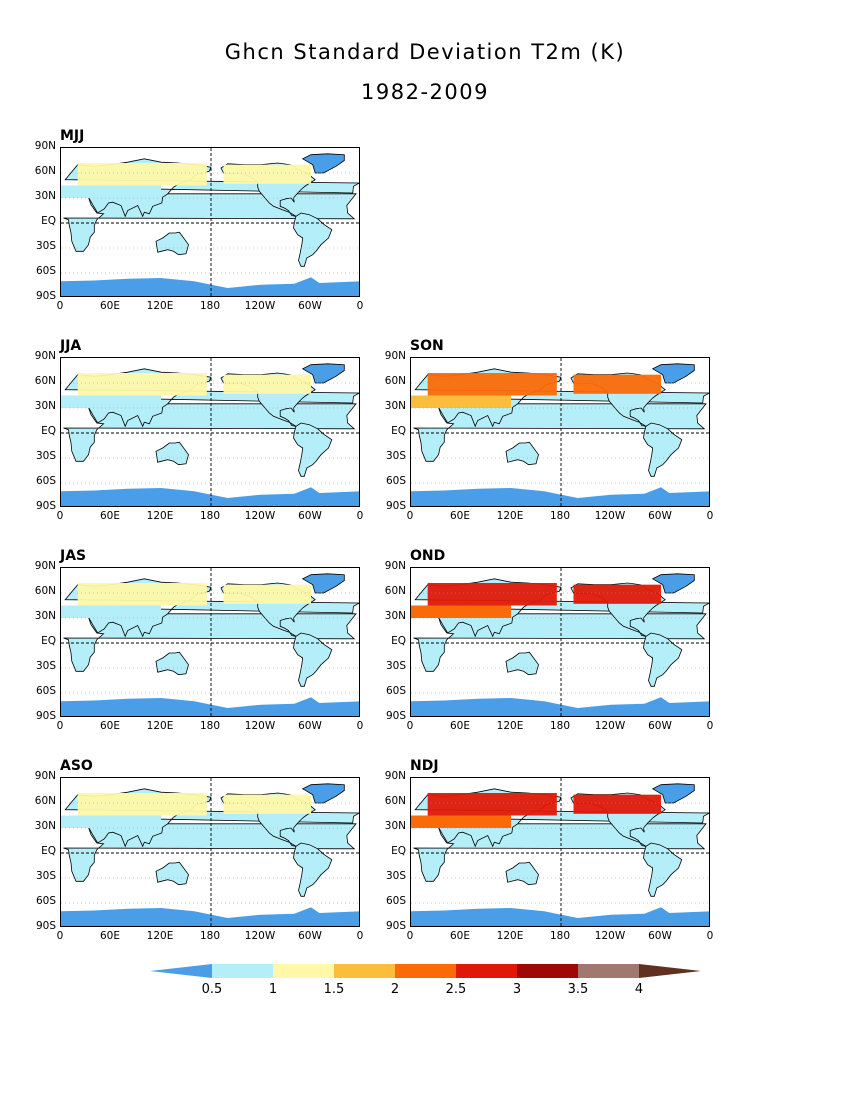 The width and height of the screenshot is (850, 1100). What do you see at coordinates (456, 989) in the screenshot?
I see `colorbar-tick-label: 2.5` at bounding box center [456, 989].